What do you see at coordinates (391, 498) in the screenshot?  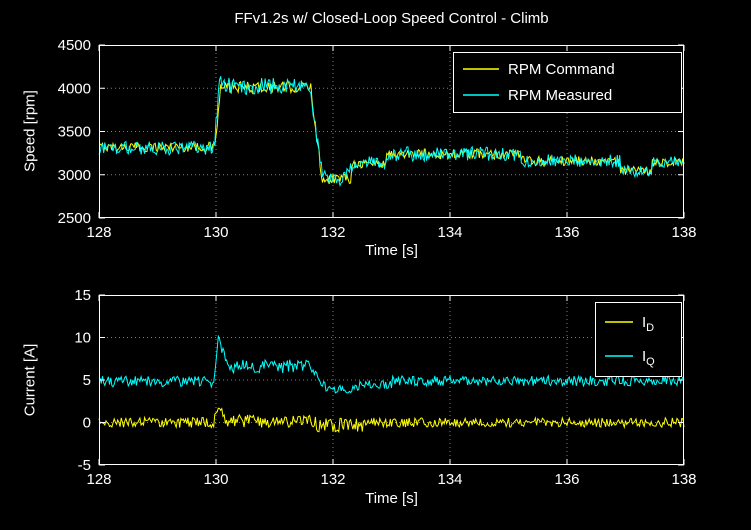 I see `time-axis-label-bottom: Time [s]` at bounding box center [391, 498].